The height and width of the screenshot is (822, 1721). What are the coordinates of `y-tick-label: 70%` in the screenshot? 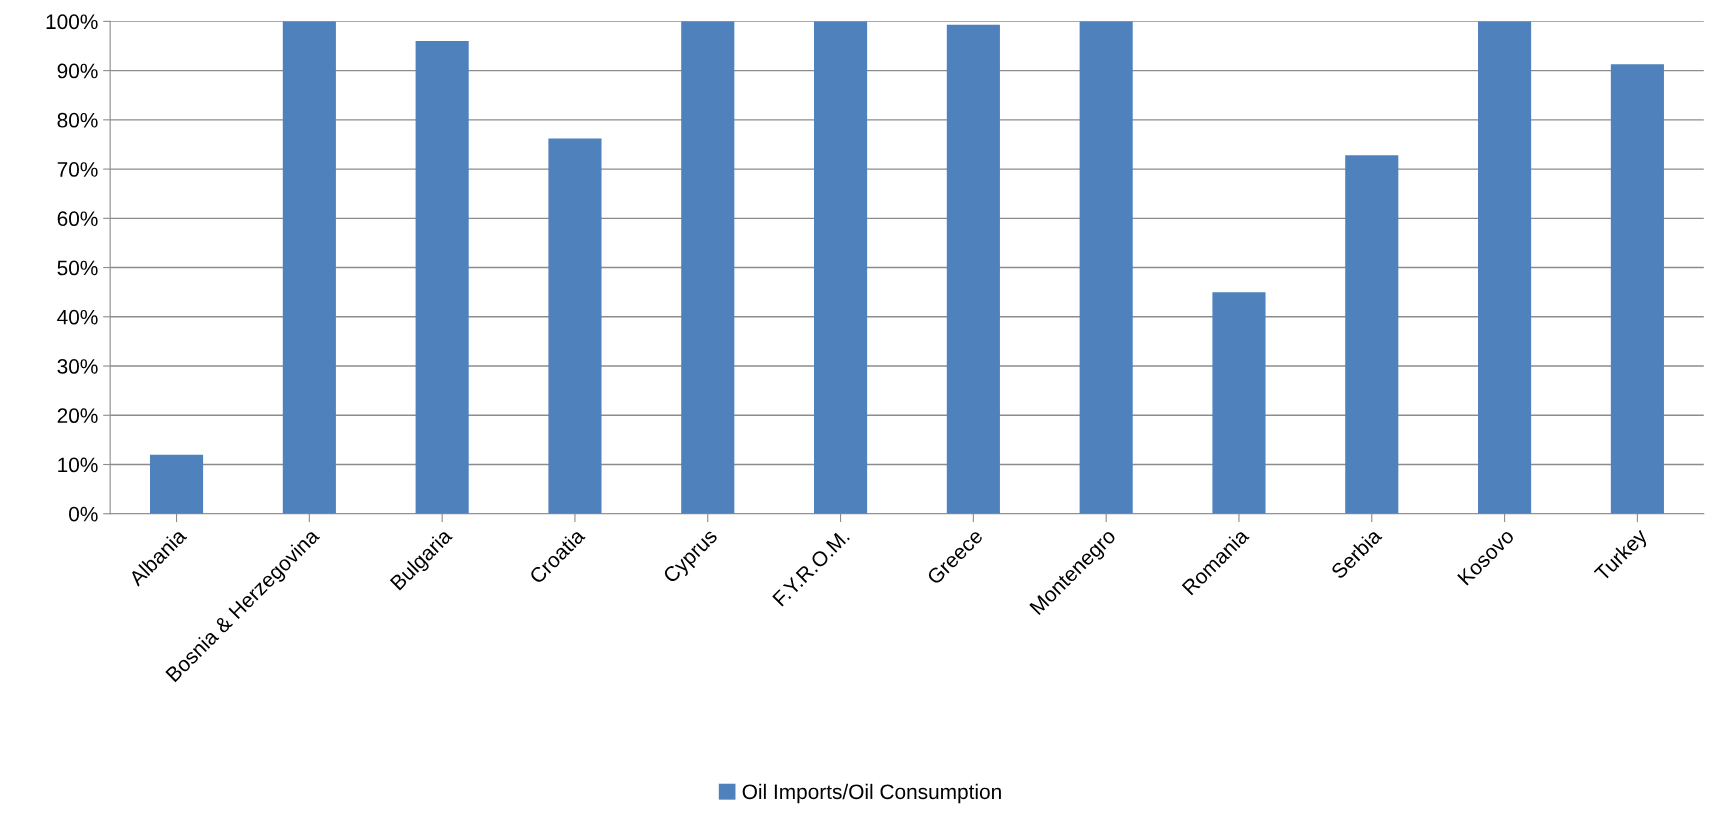 It's located at (77, 169).